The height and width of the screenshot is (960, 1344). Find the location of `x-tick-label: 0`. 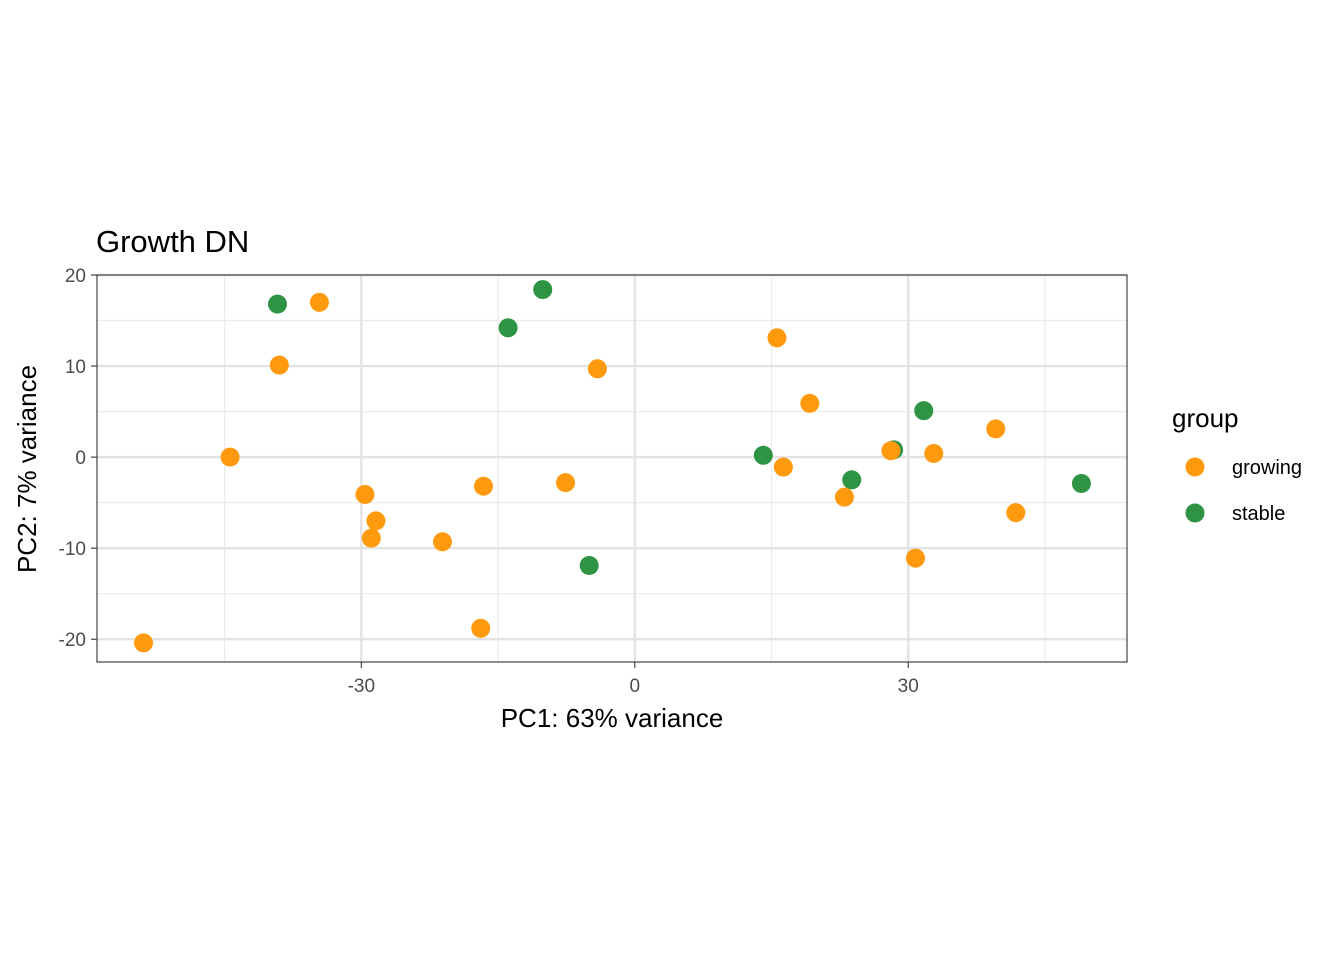

x-tick-label: 0 is located at coordinates (634, 686).